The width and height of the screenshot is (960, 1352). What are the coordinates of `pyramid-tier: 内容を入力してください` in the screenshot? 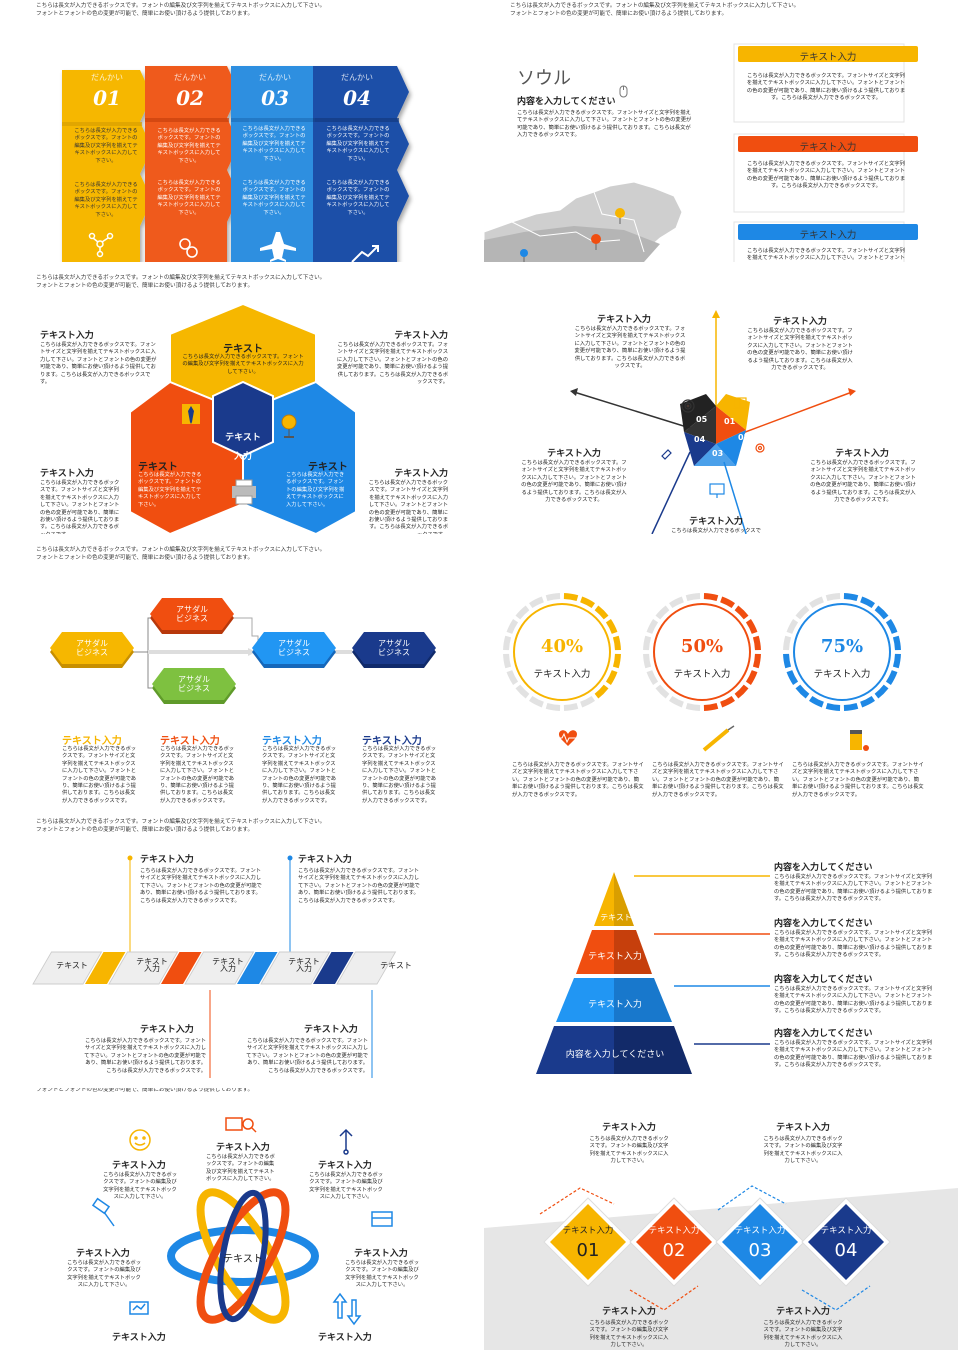 It's located at (615, 1055).